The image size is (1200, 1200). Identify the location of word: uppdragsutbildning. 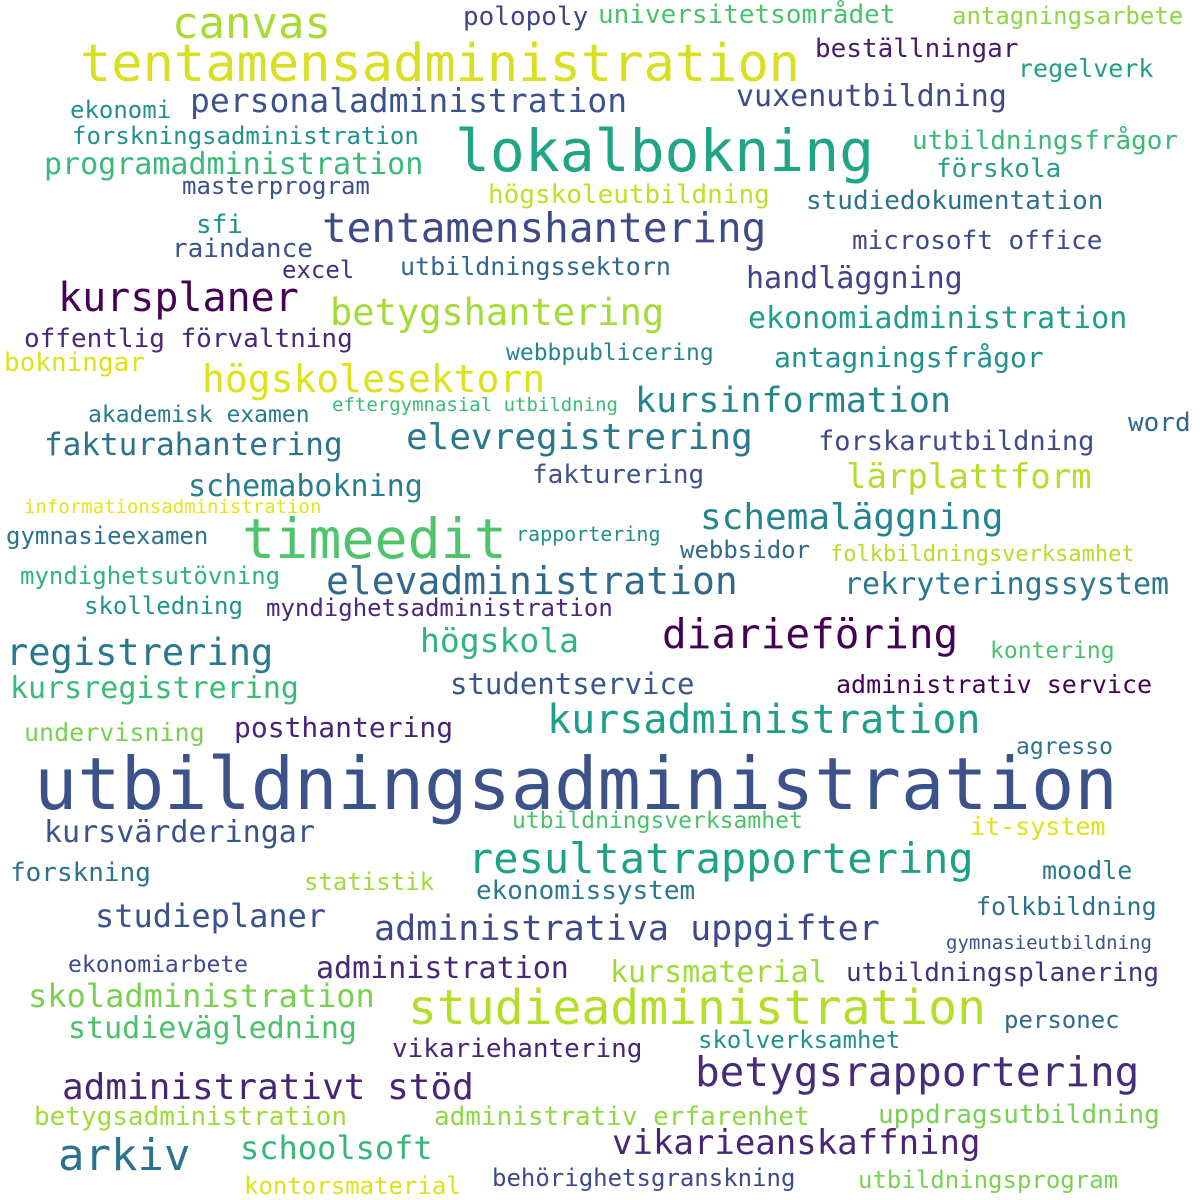
(1019, 1115).